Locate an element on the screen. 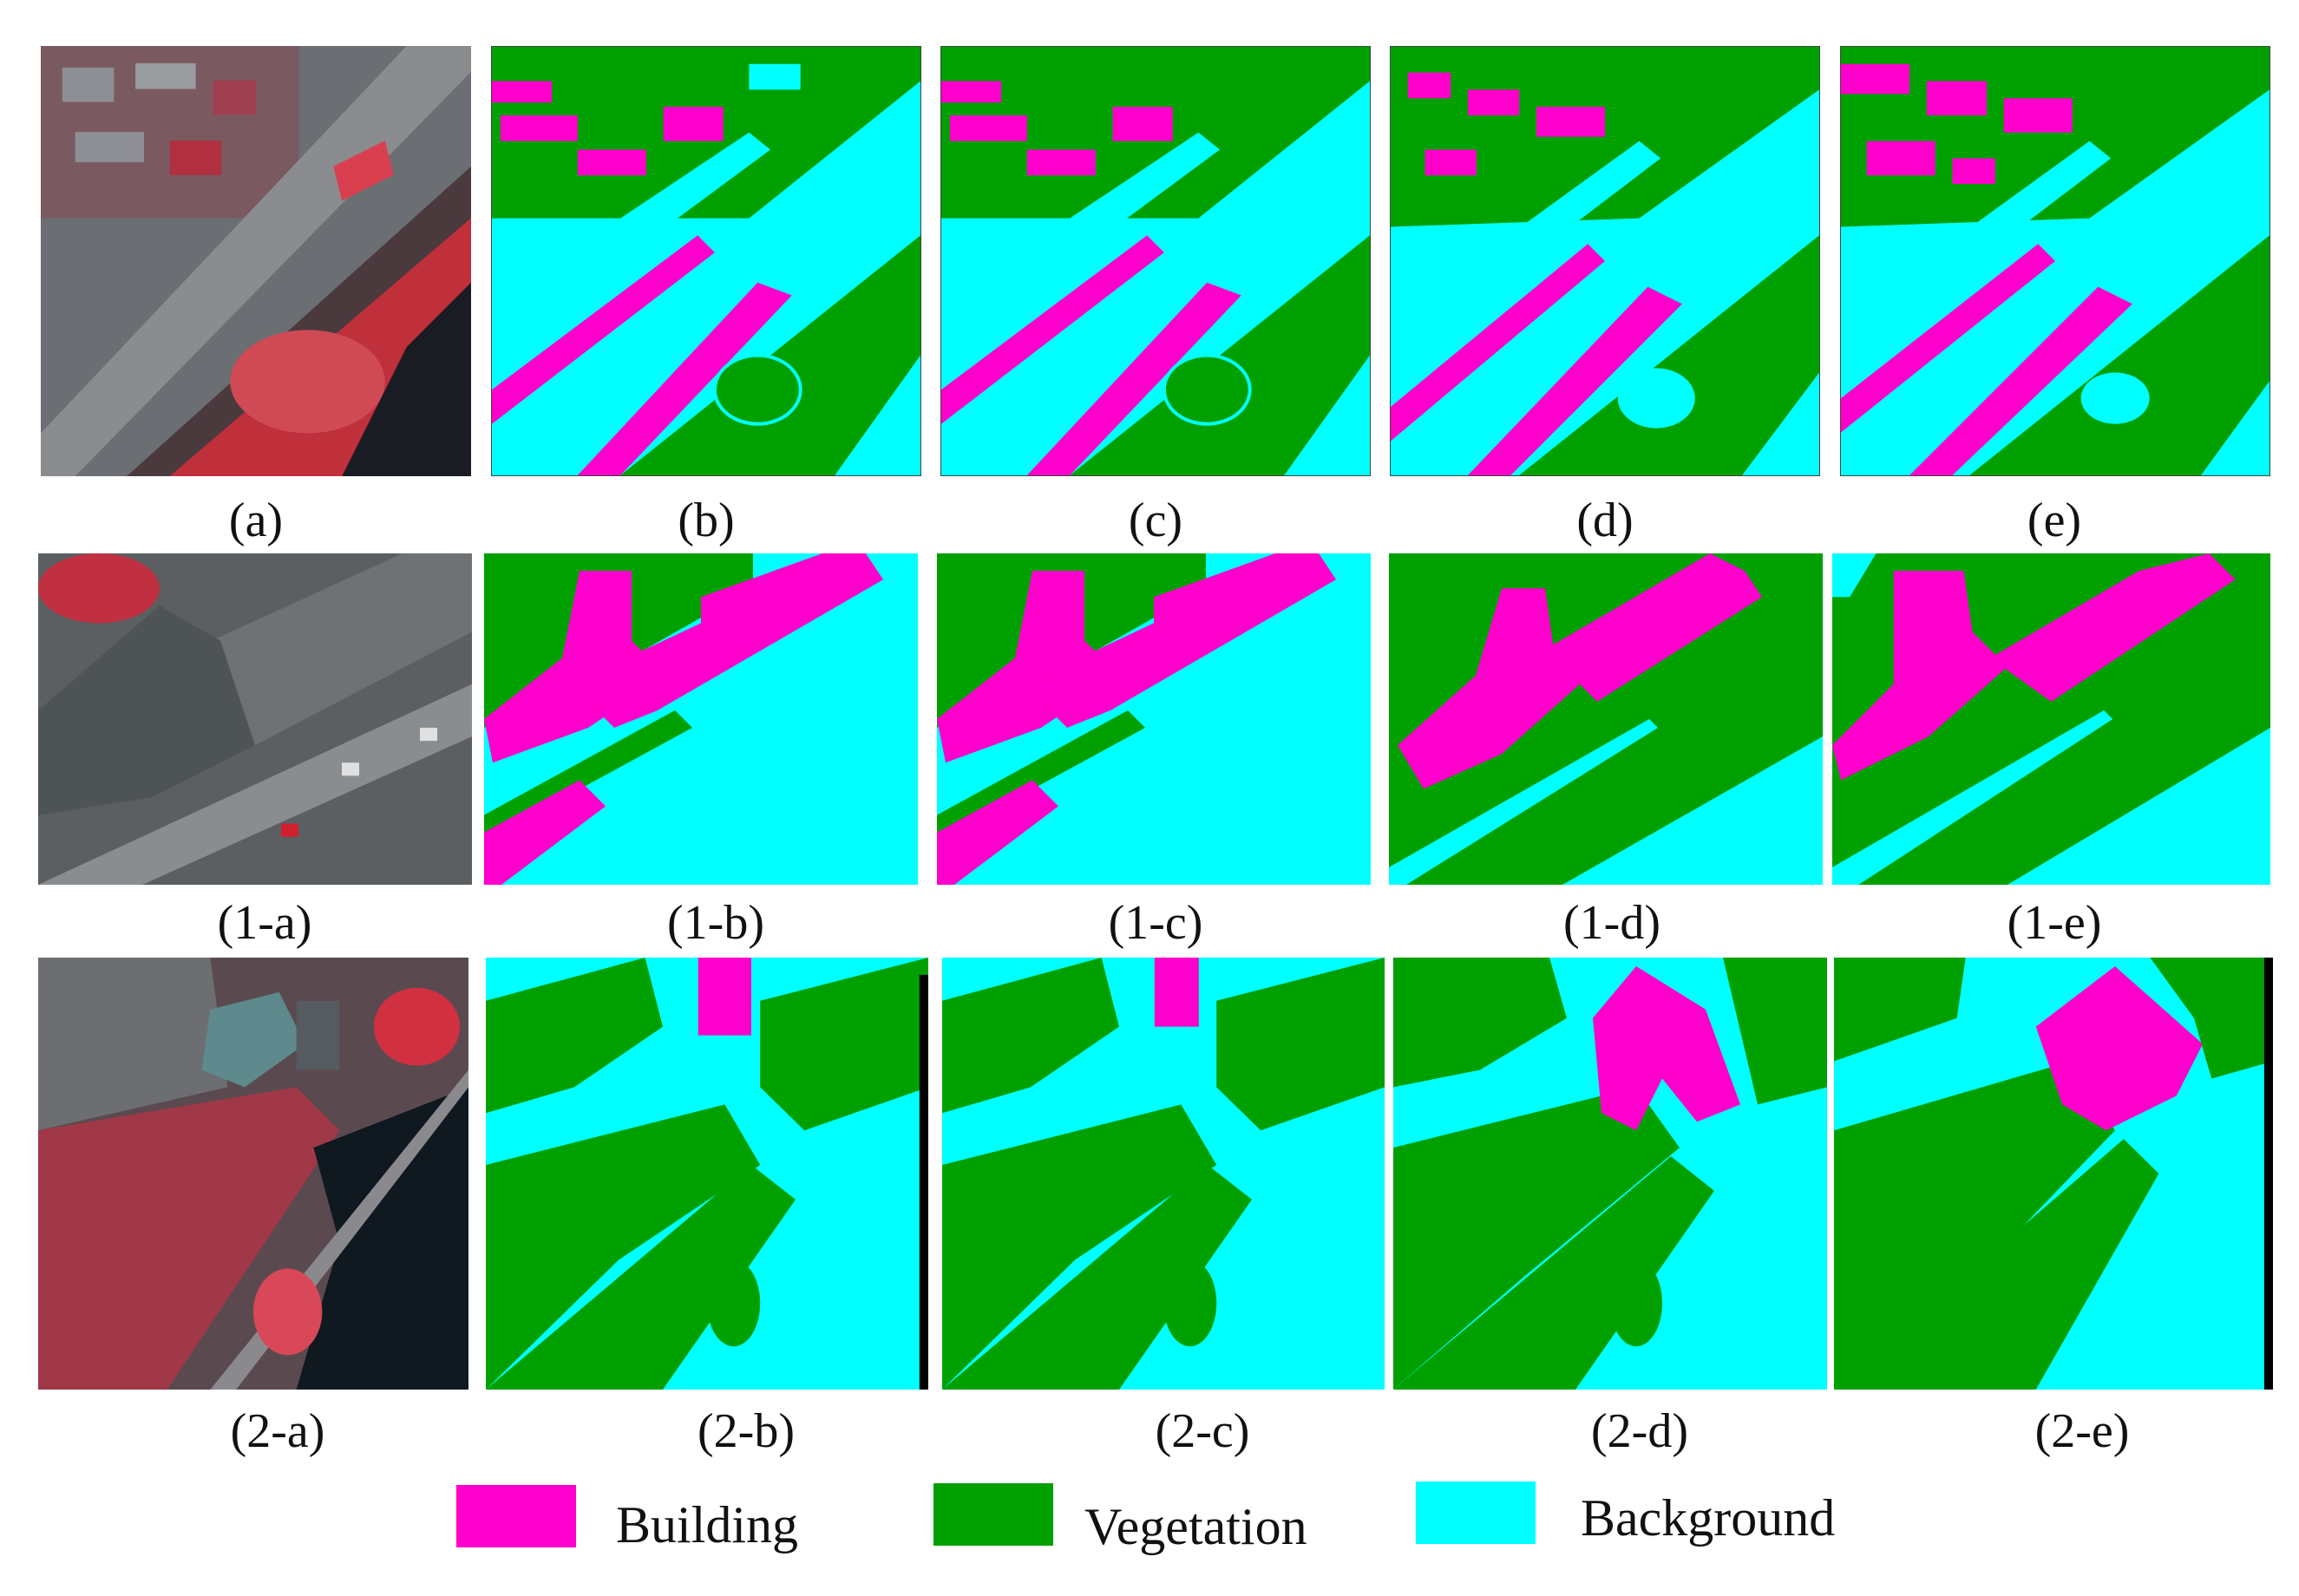 The image size is (2299, 1596). segmentation-2-e is located at coordinates (2053, 1174).